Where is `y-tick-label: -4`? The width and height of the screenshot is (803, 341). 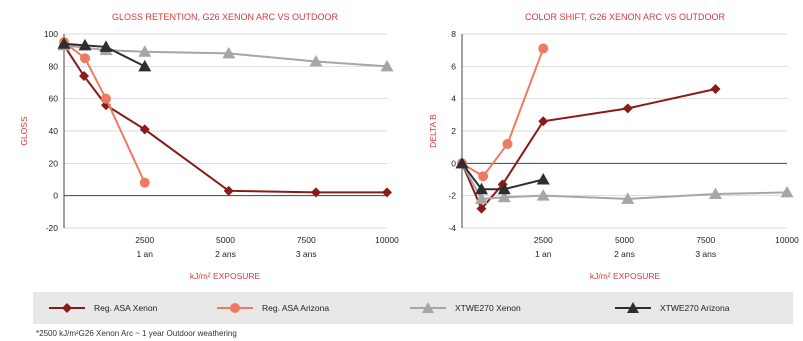
y-tick-label: -4 is located at coordinates (452, 228).